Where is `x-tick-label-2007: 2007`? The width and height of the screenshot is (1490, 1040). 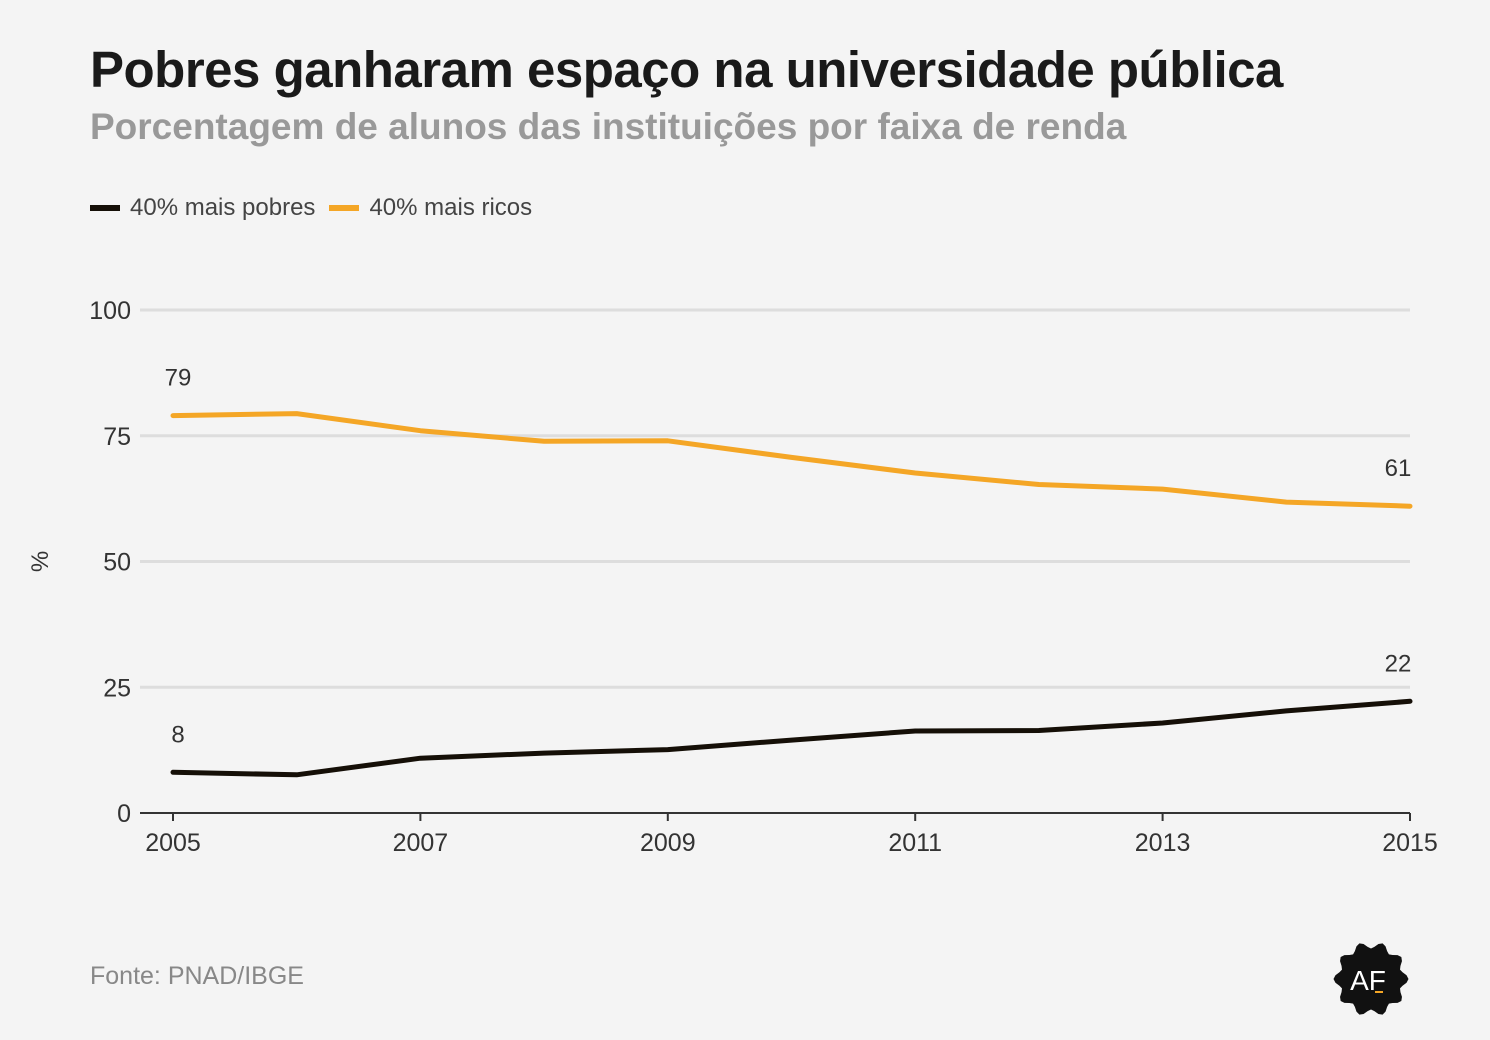 x-tick-label-2007: 2007 is located at coordinates (421, 843).